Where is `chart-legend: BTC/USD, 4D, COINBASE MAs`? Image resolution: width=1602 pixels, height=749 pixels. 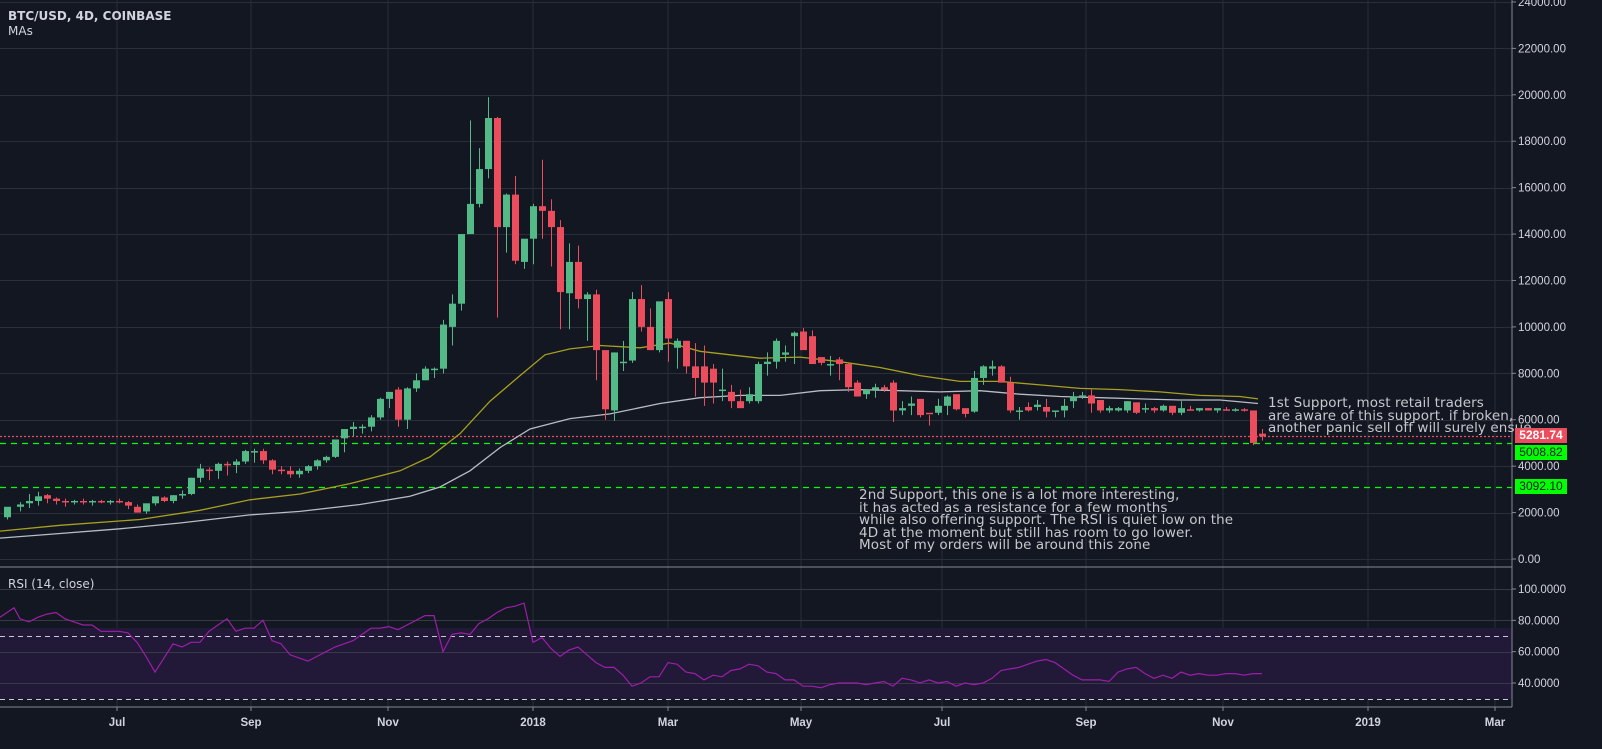 chart-legend: BTC/USD, 4D, COINBASE MAs is located at coordinates (89, 24).